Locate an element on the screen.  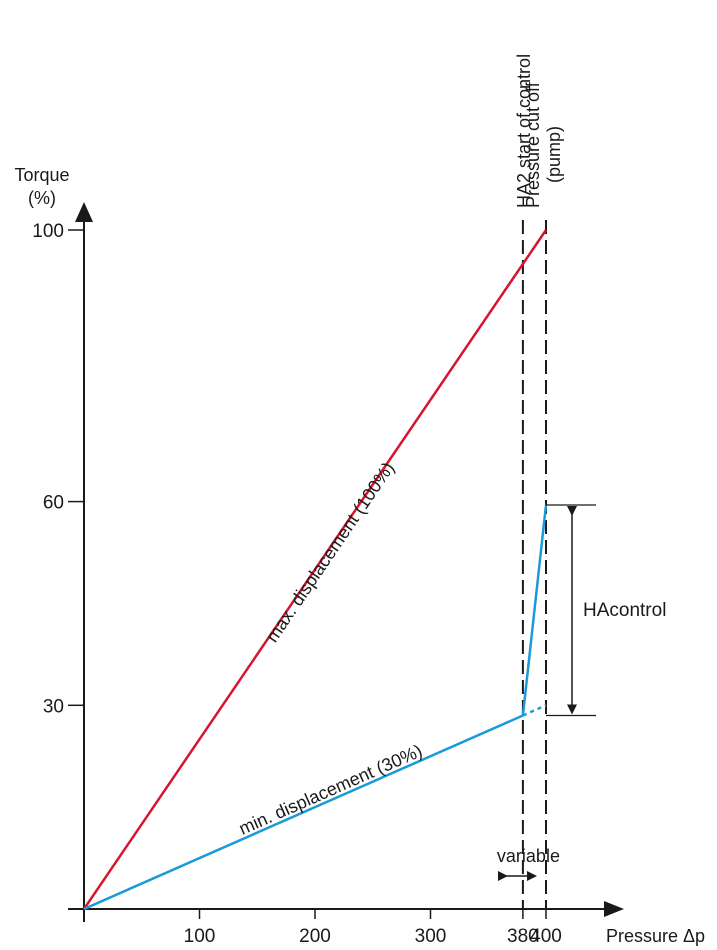
y-axis-ticks: 30 60 100 is located at coordinates (58, 469).